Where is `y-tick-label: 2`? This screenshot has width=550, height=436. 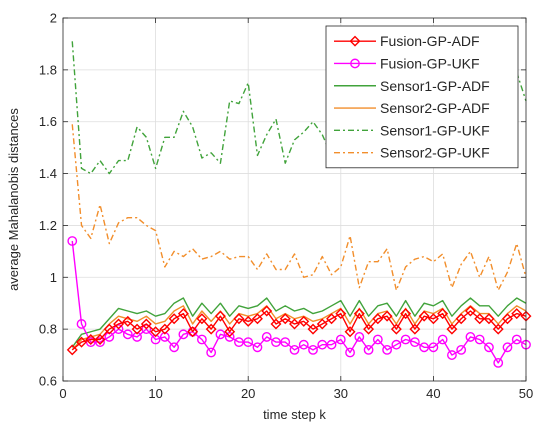 y-tick-label: 2 is located at coordinates (53, 18).